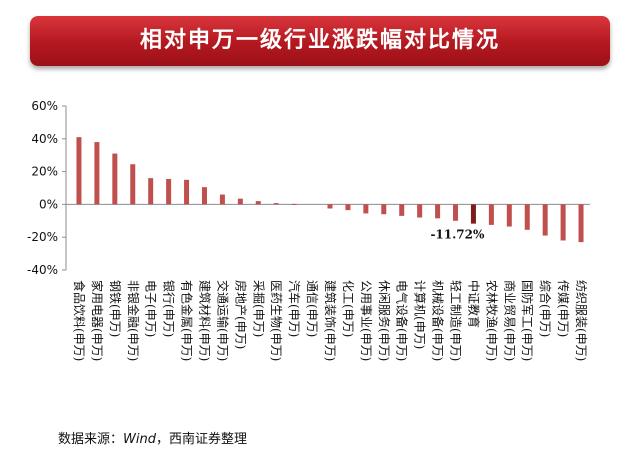 The image size is (640, 465). What do you see at coordinates (402, 320) in the screenshot?
I see `category-label: 电气设备(申万)` at bounding box center [402, 320].